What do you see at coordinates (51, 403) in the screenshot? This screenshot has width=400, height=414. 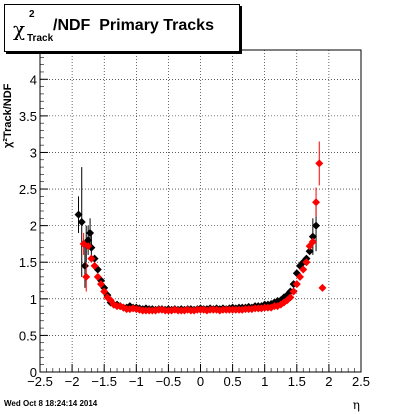 I see `timestamp-footer: Wed Oct 8 18:24:14 2014` at bounding box center [51, 403].